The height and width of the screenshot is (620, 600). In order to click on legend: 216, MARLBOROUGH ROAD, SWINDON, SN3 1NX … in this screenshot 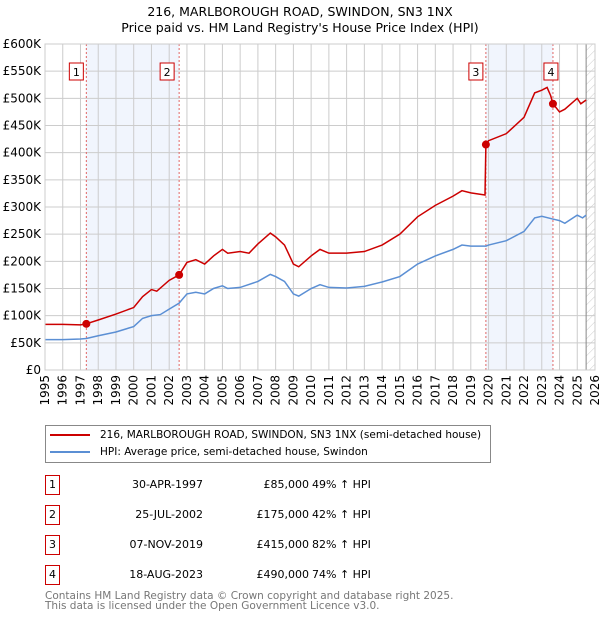, I will do `click(268, 444)`.